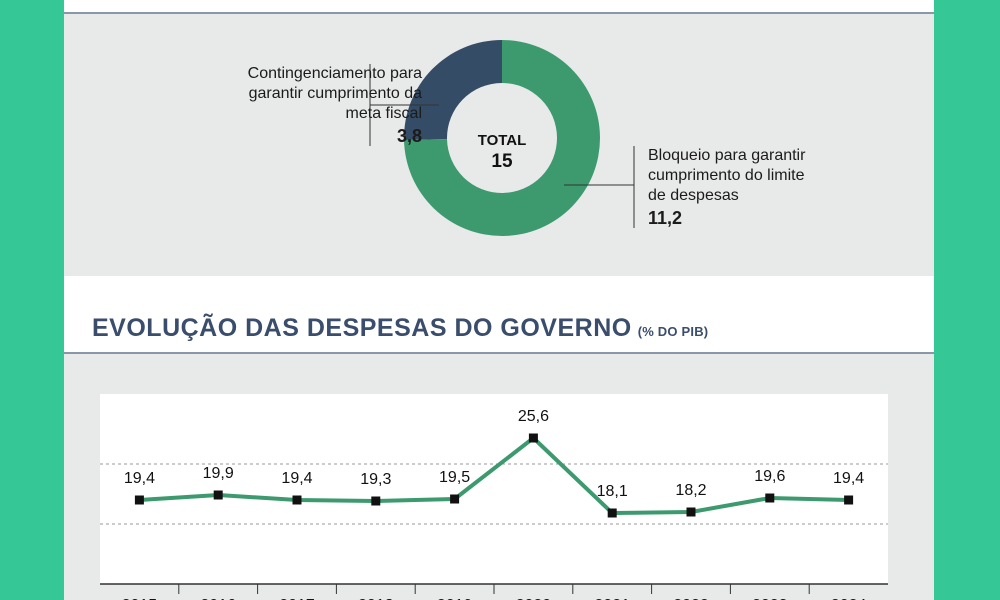 The height and width of the screenshot is (600, 1000). I want to click on x-tick-label: 2024, so click(849, 598).